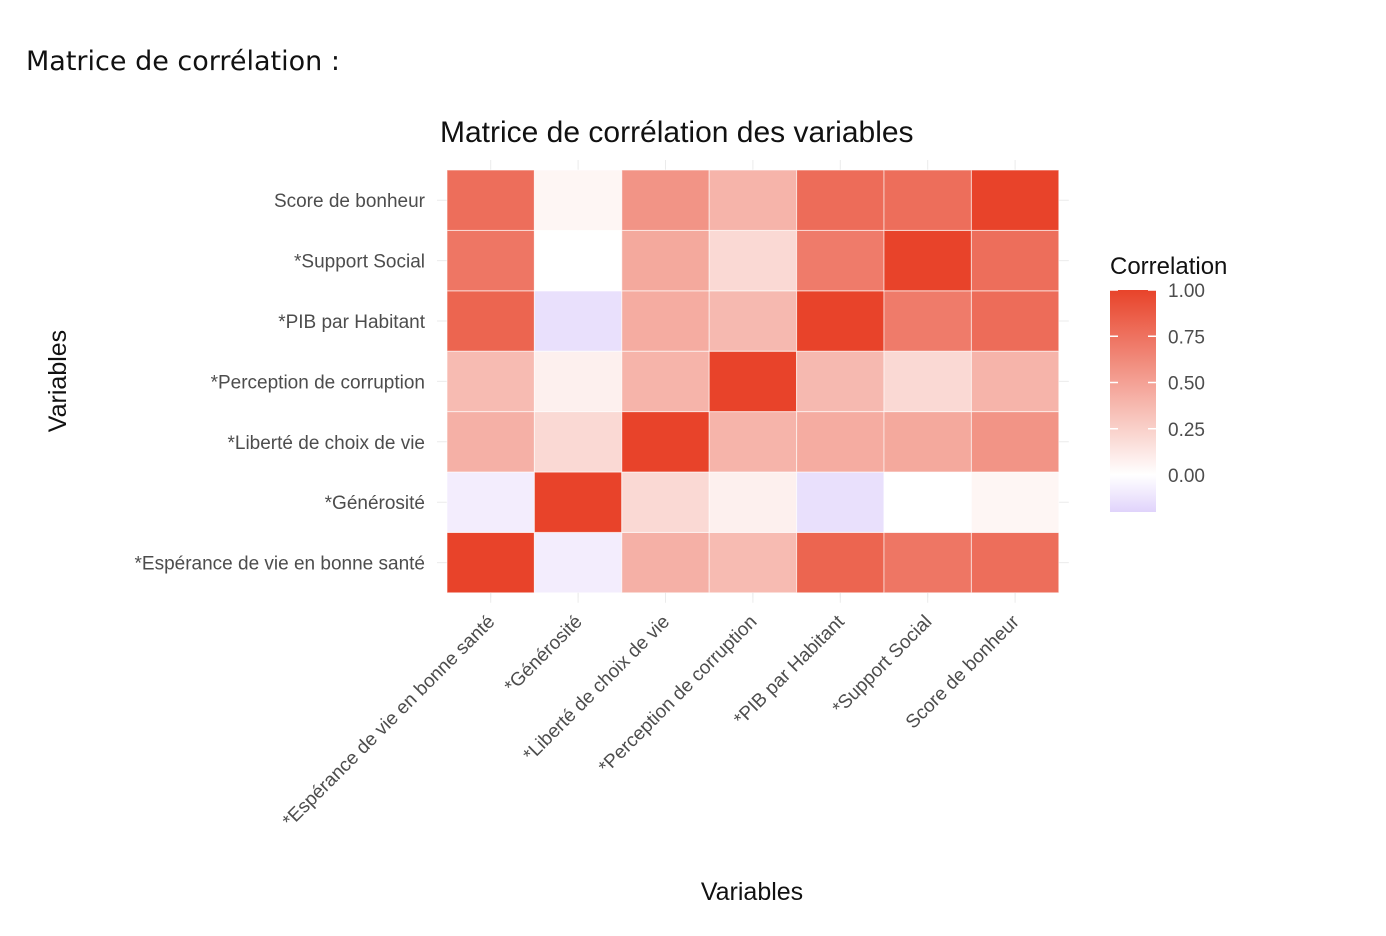  What do you see at coordinates (375, 503) in the screenshot?
I see `y-tick-label: *Générosité` at bounding box center [375, 503].